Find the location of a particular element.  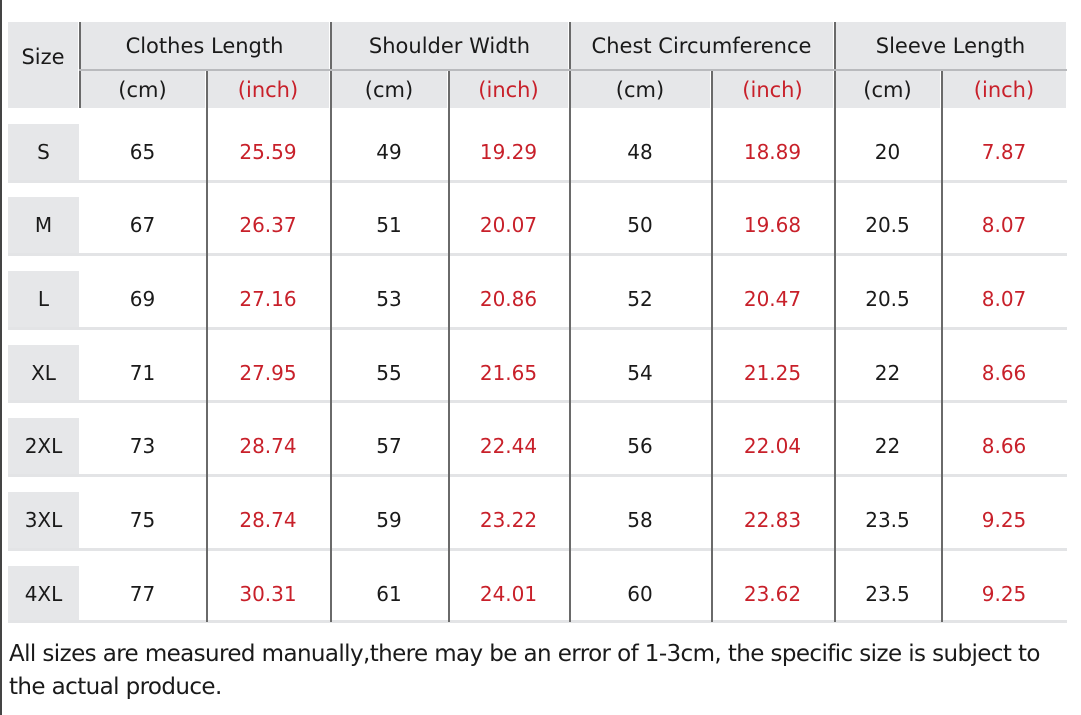

size-cell: 4XL is located at coordinates (43, 594).